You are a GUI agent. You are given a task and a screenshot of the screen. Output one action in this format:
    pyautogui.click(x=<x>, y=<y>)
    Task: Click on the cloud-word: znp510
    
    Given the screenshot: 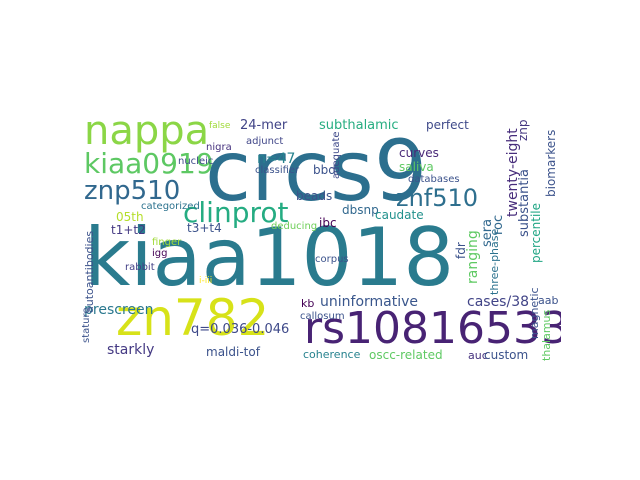 What is the action you would take?
    pyautogui.click(x=132, y=191)
    